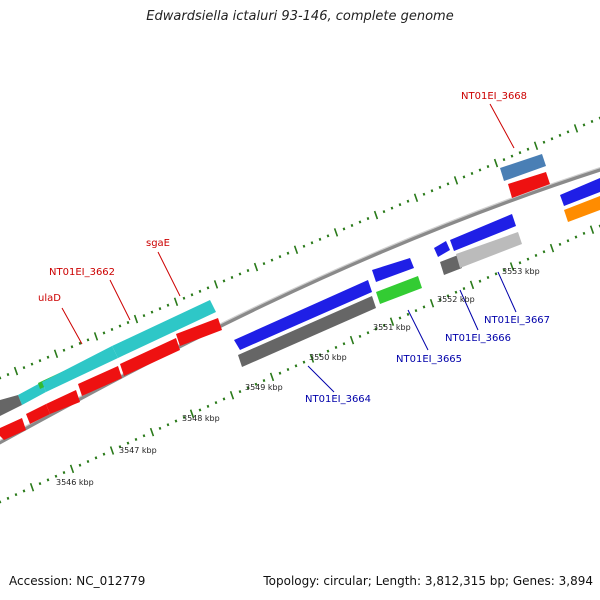 This screenshot has width=600, height=600. What do you see at coordinates (451, 265) in the screenshot?
I see `gene-grey-3667a` at bounding box center [451, 265].